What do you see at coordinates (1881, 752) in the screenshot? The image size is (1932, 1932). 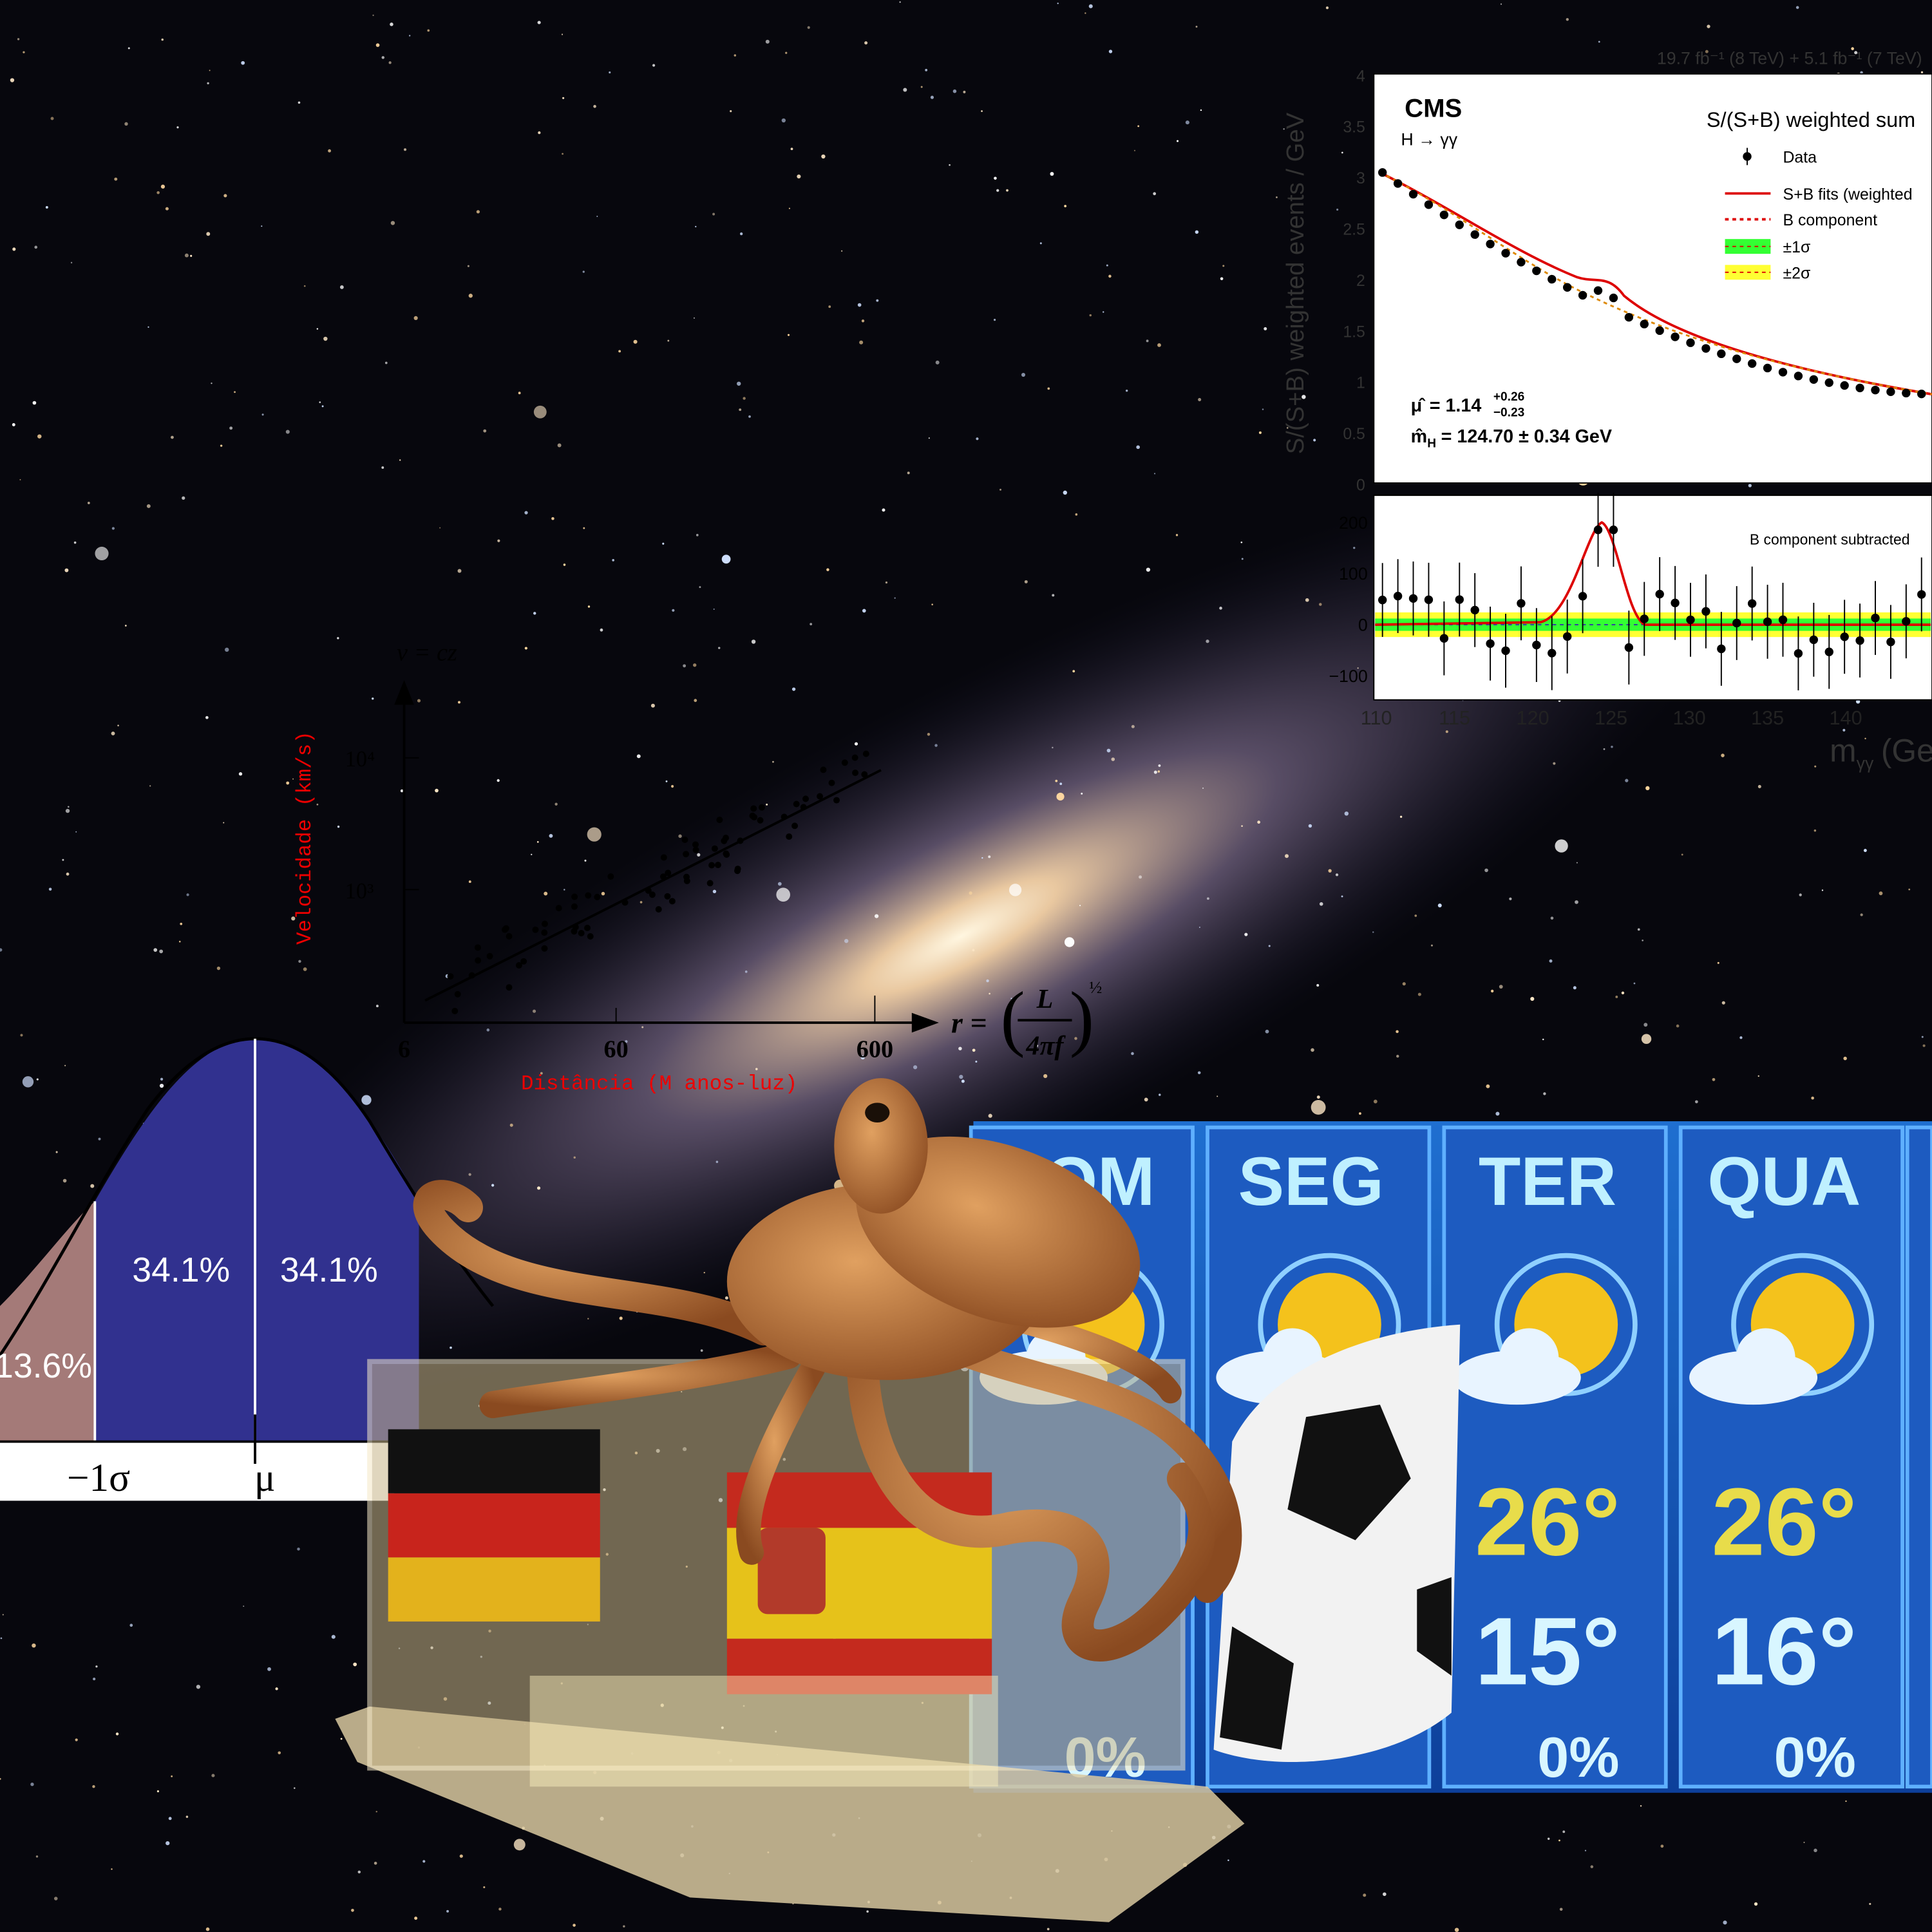 I see `x-label: mγγ (GeV)` at bounding box center [1881, 752].